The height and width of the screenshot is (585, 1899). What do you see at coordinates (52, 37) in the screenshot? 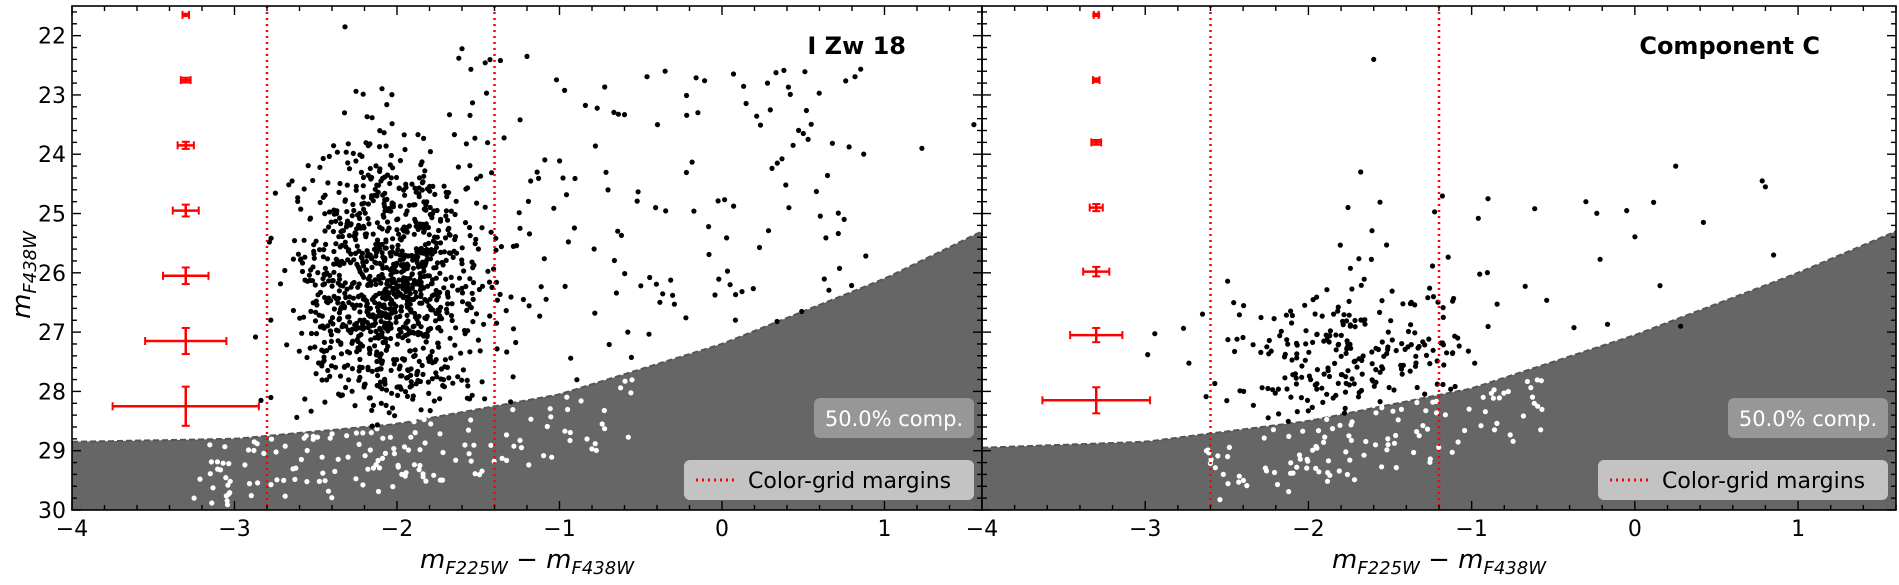
I see `y-tick-label: 22` at bounding box center [52, 37].